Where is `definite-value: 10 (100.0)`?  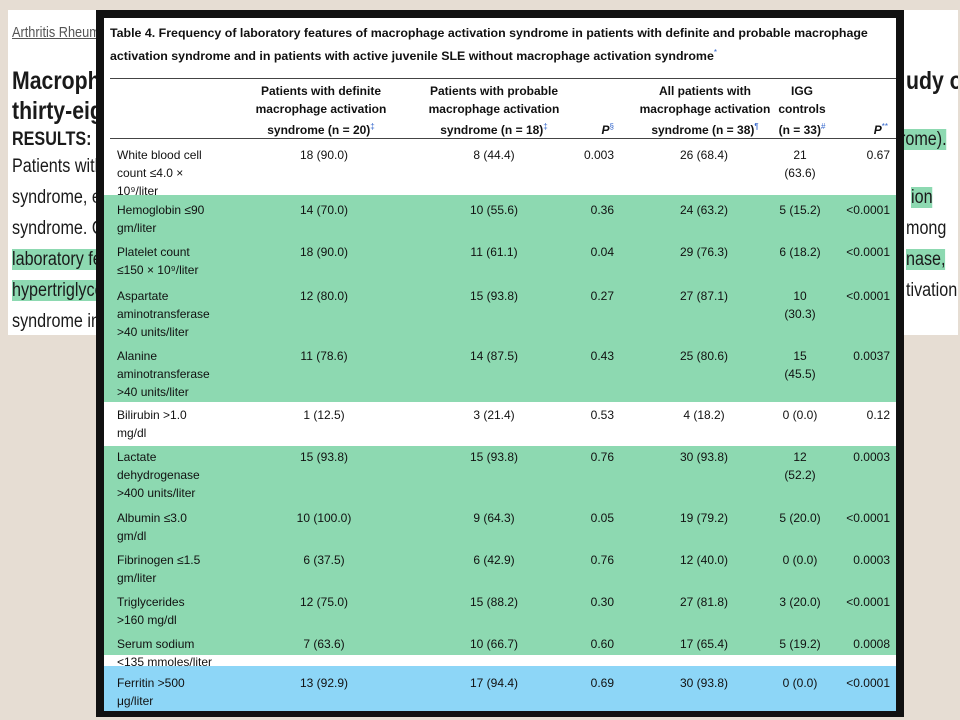 definite-value: 10 (100.0) is located at coordinates (324, 518).